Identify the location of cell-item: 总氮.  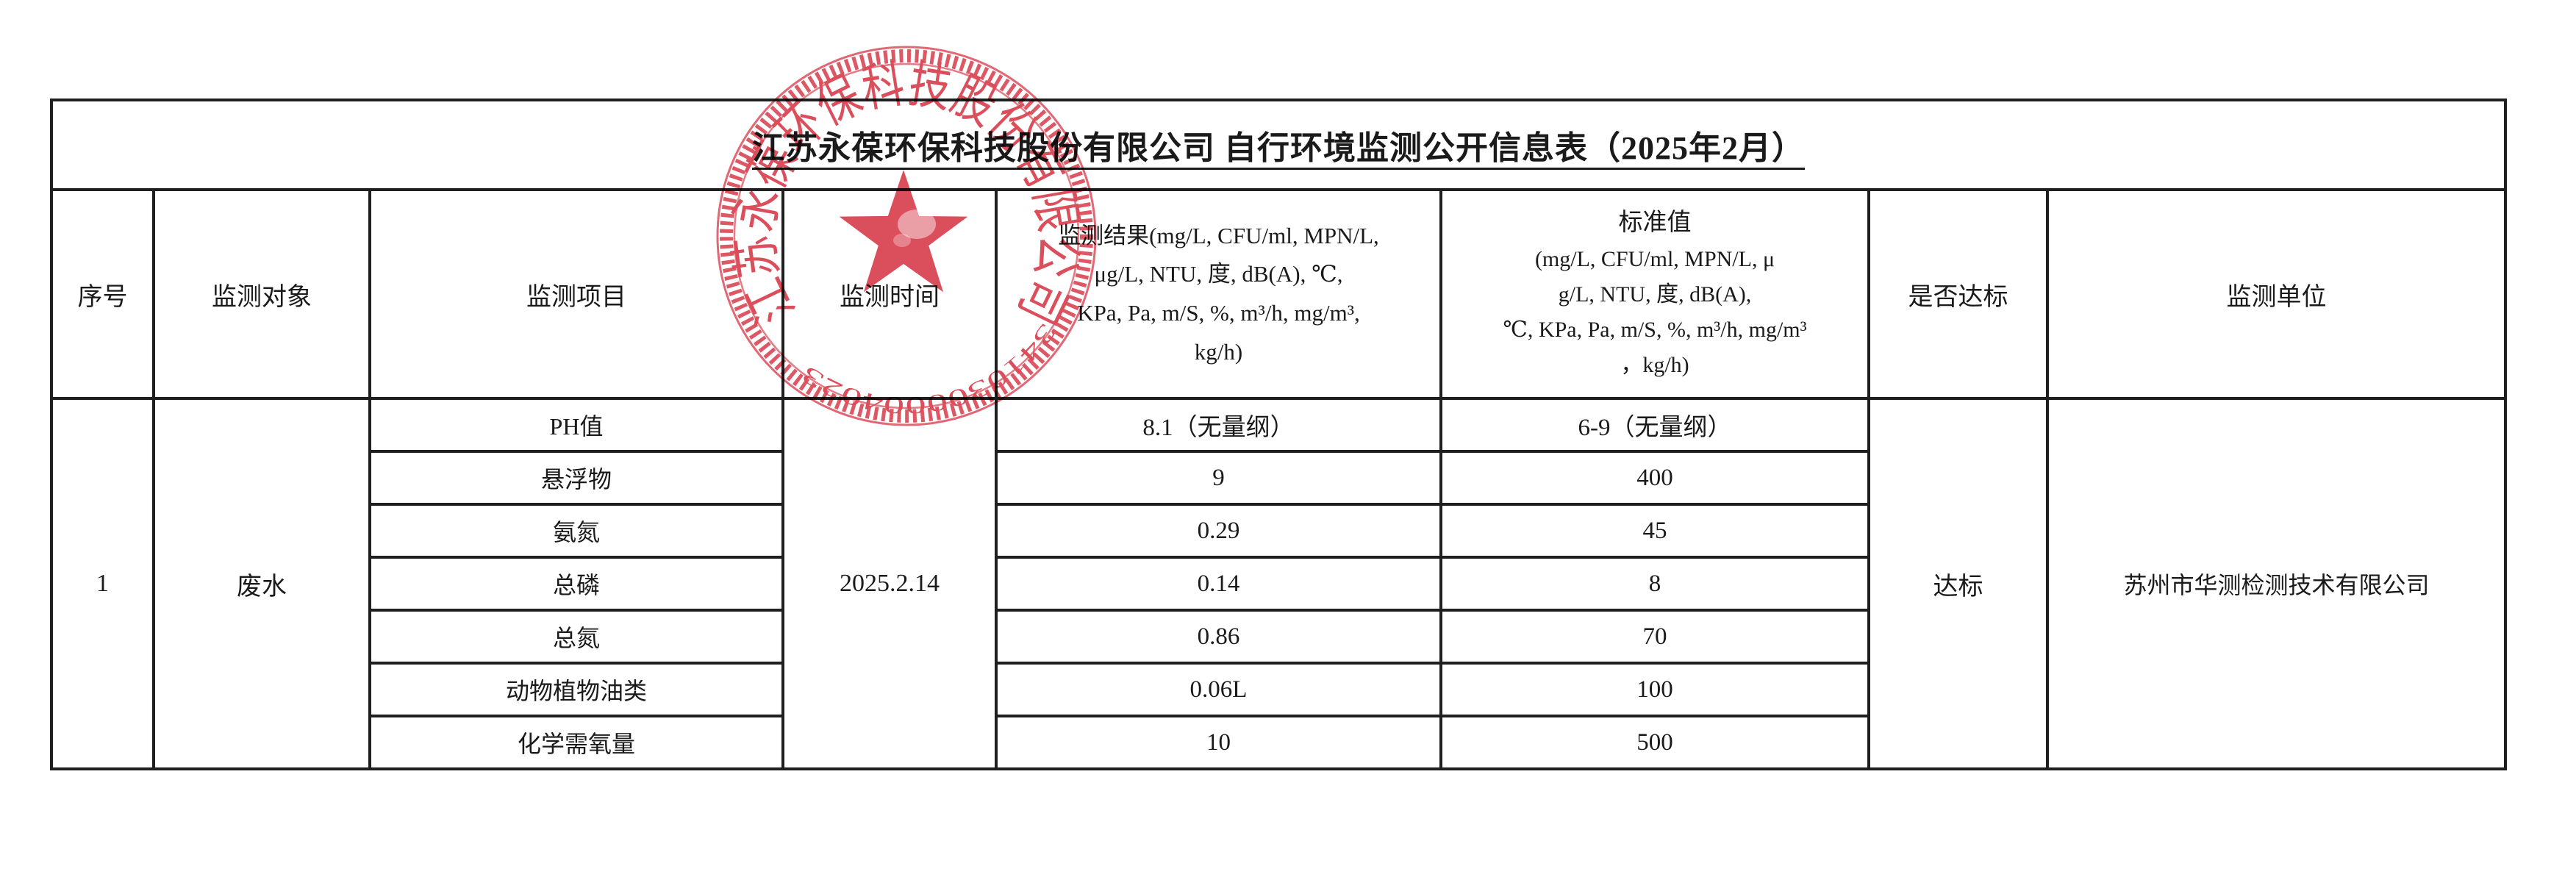
(576, 637).